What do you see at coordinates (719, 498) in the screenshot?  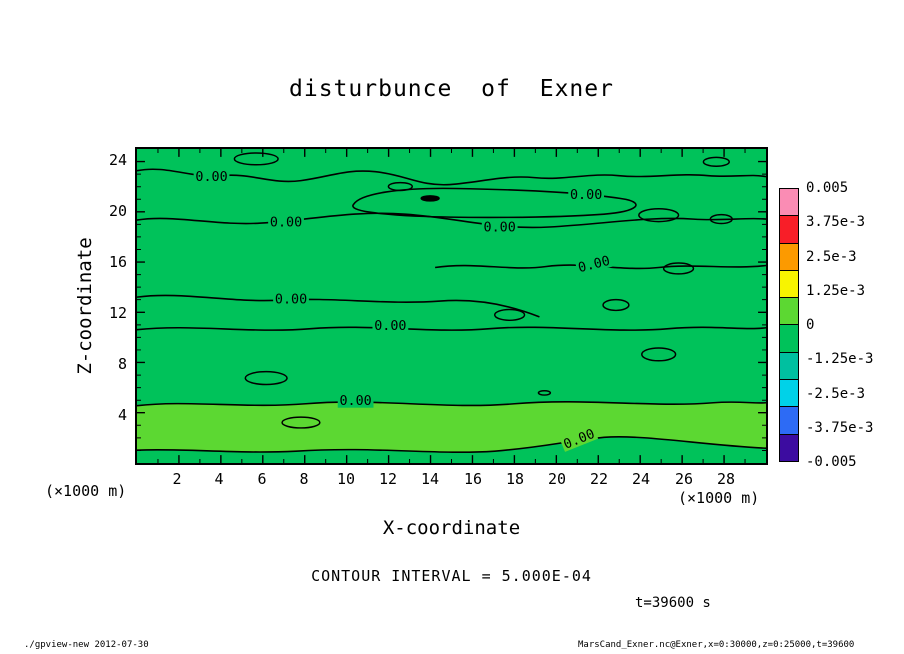 I see `x-axis-unit: (×1000 m)` at bounding box center [719, 498].